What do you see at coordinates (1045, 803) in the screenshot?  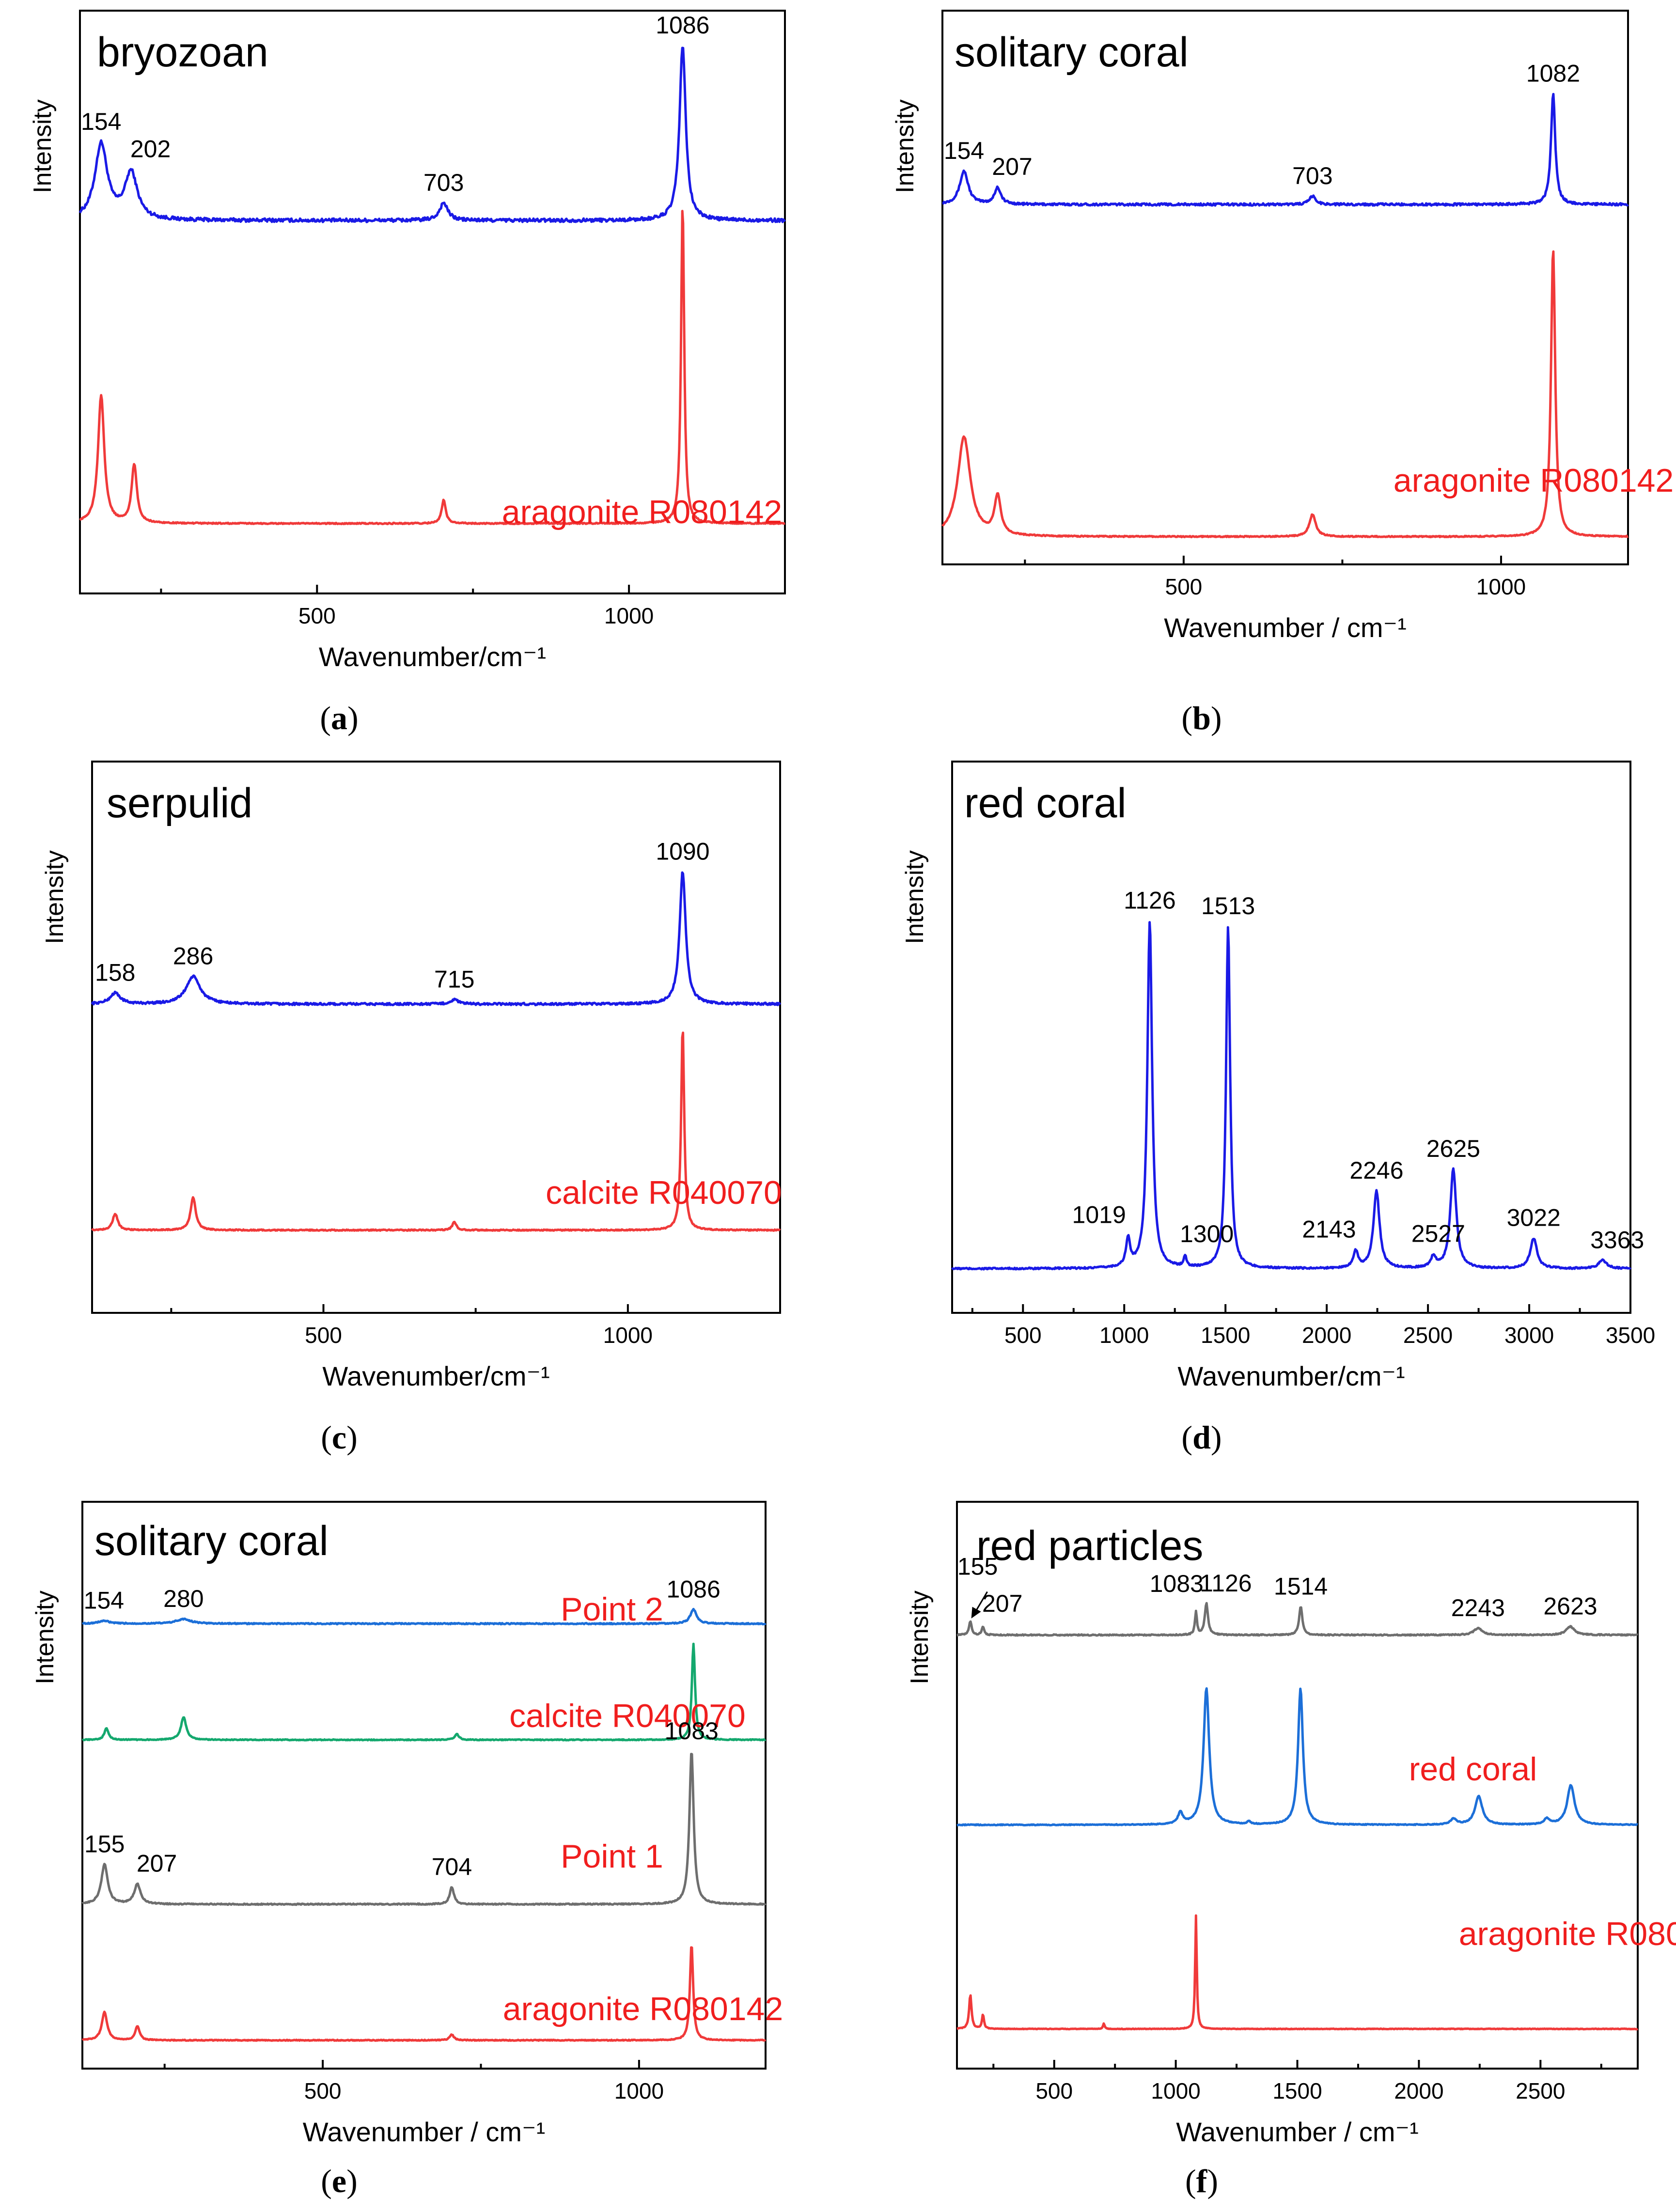 I see `panel-title: red coral` at bounding box center [1045, 803].